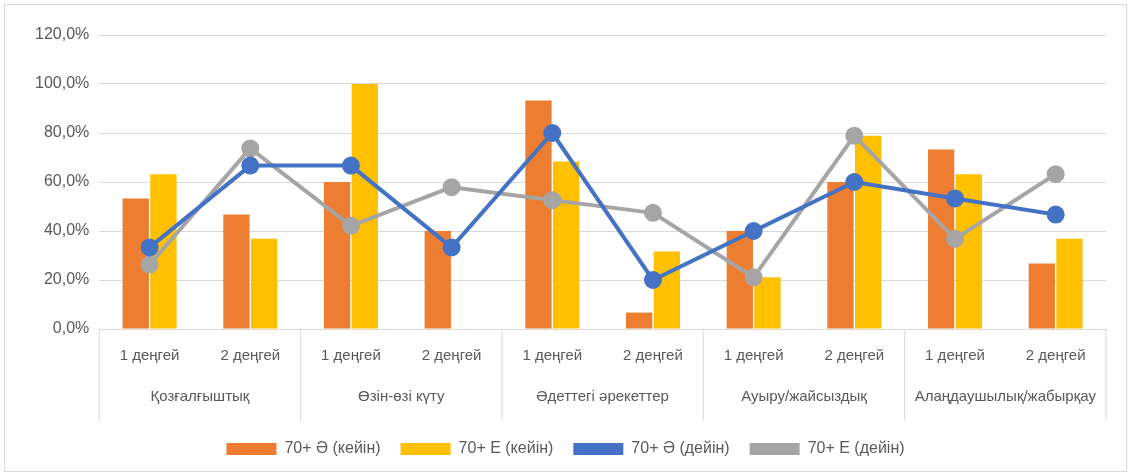 The height and width of the screenshot is (476, 1131). What do you see at coordinates (602, 396) in the screenshot?
I see `text: Әдеттегі әрекеттер` at bounding box center [602, 396].